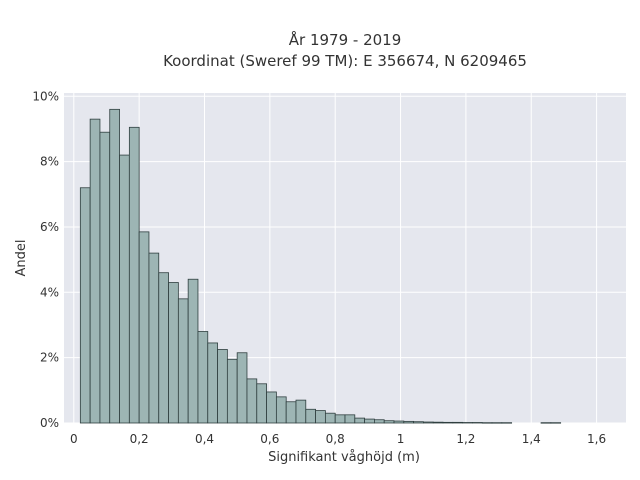  What do you see at coordinates (49, 423) in the screenshot?
I see `y-tick-label-0: 0%` at bounding box center [49, 423].